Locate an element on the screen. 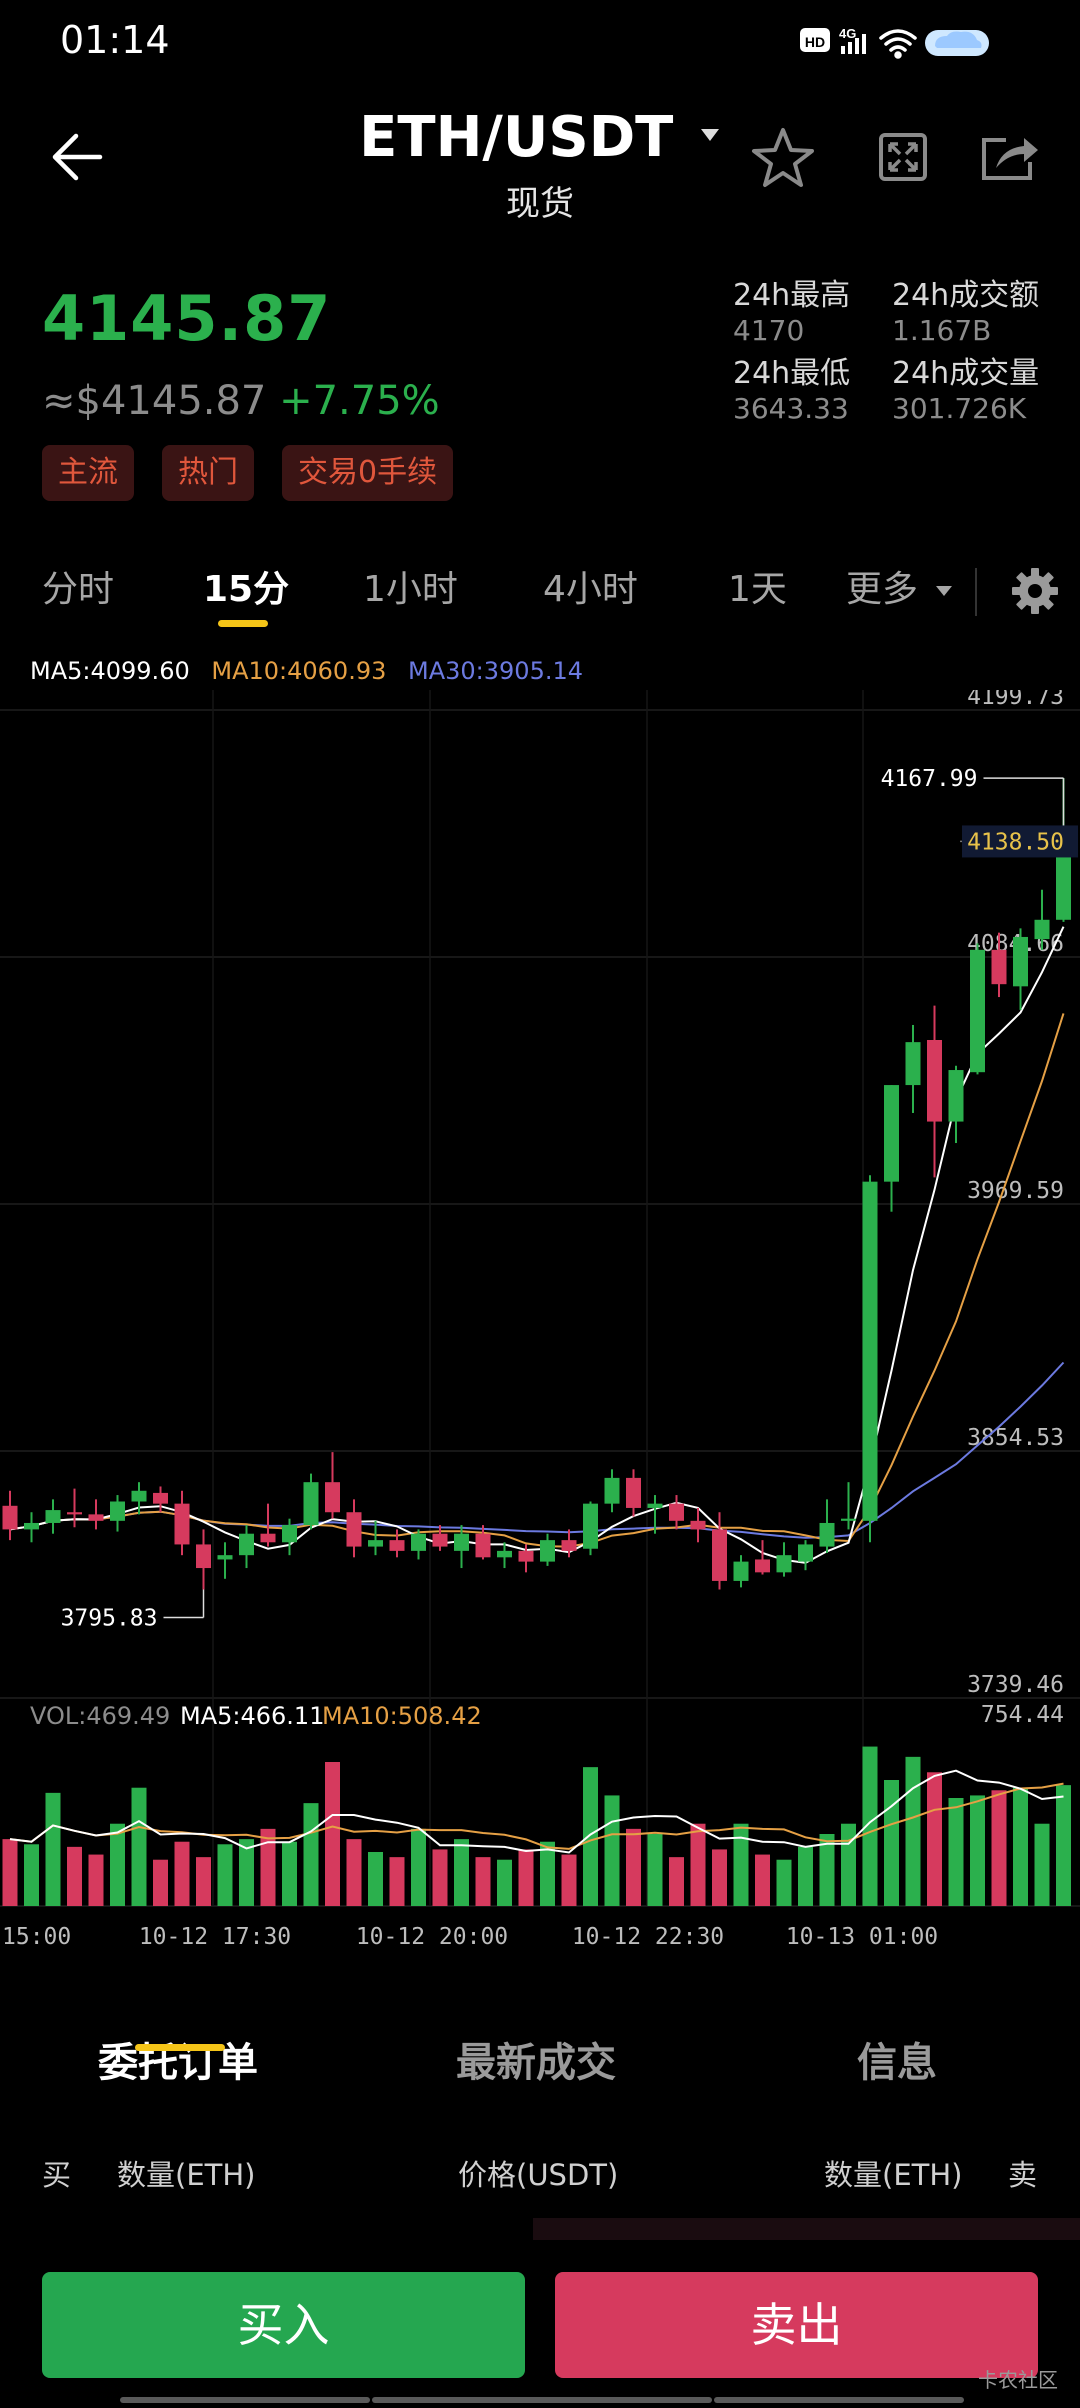  star-icon is located at coordinates (783, 159).